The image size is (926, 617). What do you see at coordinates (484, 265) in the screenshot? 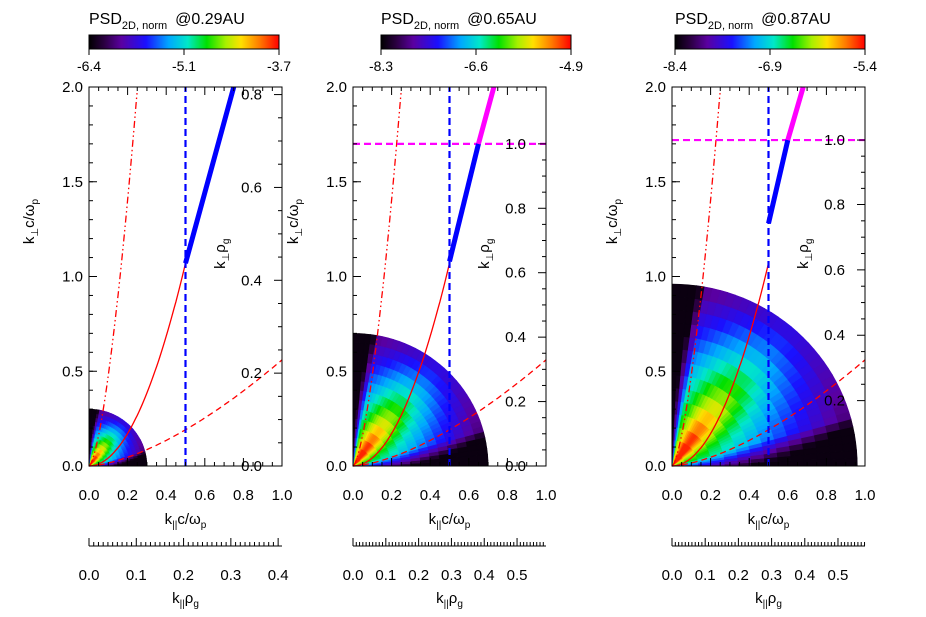
I see `right-axis-title-k: k` at bounding box center [484, 265].